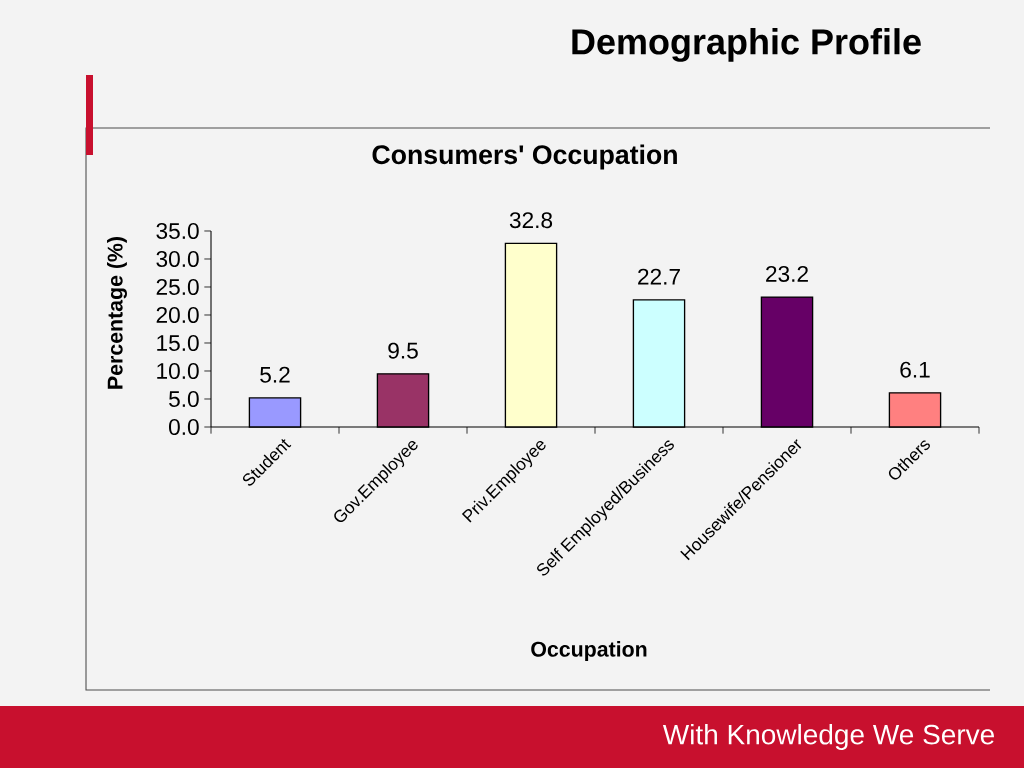 This screenshot has height=768, width=1024. Describe the element at coordinates (177, 231) in the screenshot. I see `y-tick-label: 35.0` at that location.